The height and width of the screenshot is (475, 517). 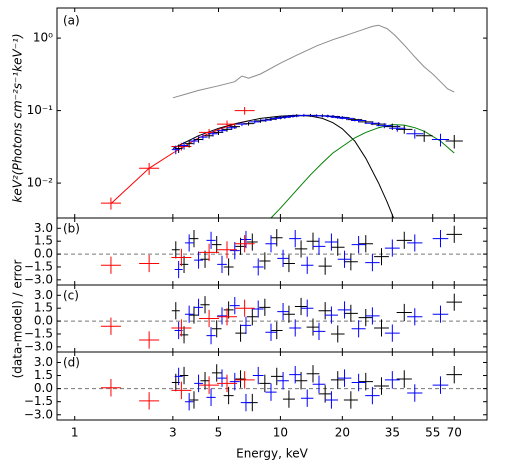 What do you see at coordinates (43, 321) in the screenshot?
I see `y-tick-label: 0.0` at bounding box center [43, 321].